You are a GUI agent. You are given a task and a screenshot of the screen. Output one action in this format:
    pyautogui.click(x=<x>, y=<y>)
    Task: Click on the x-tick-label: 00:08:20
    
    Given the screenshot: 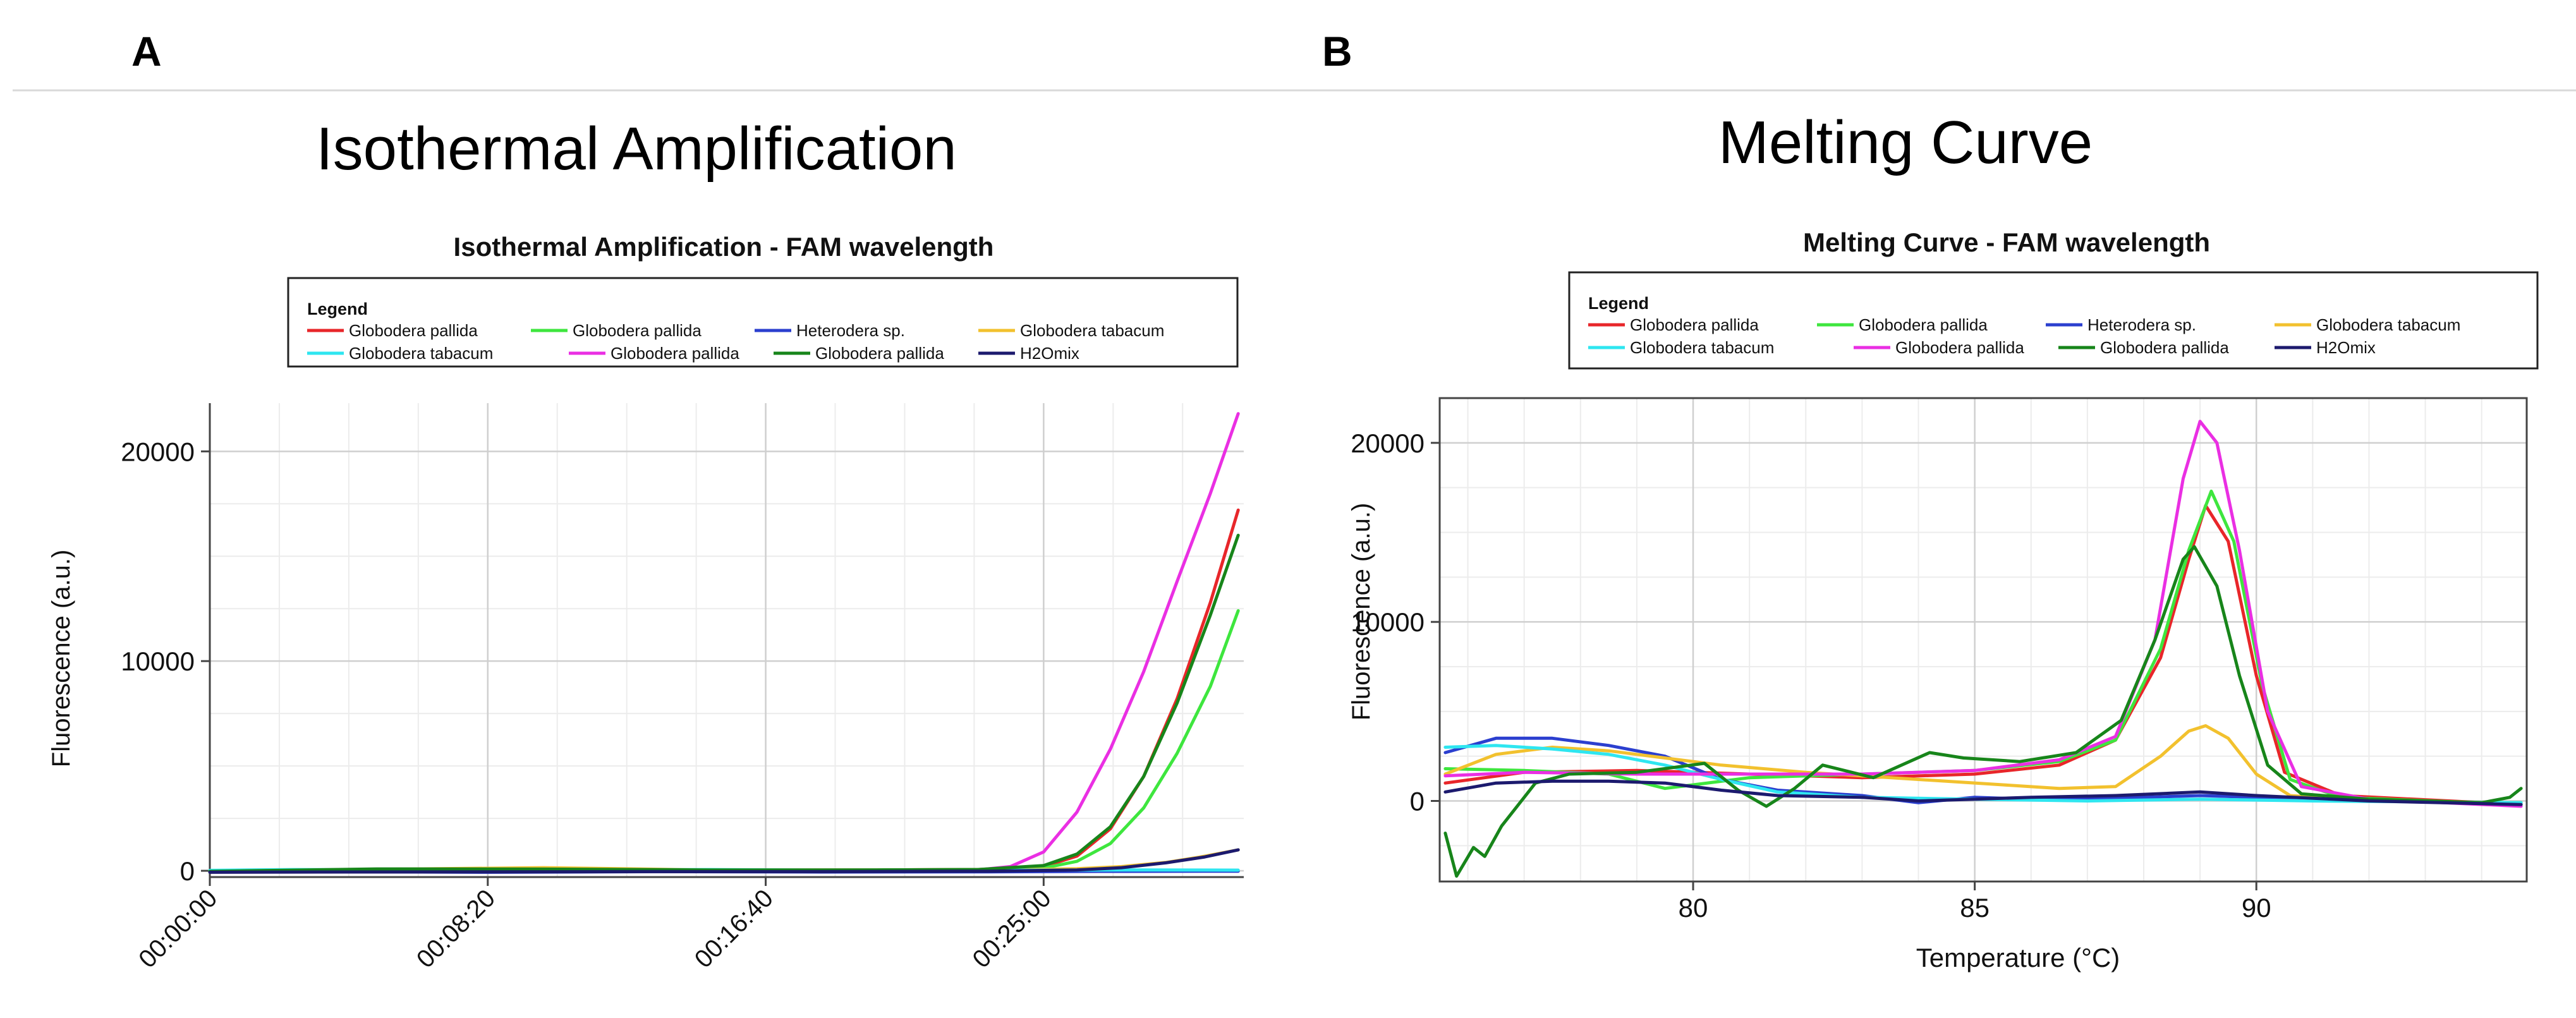 What is the action you would take?
    pyautogui.click(x=456, y=928)
    